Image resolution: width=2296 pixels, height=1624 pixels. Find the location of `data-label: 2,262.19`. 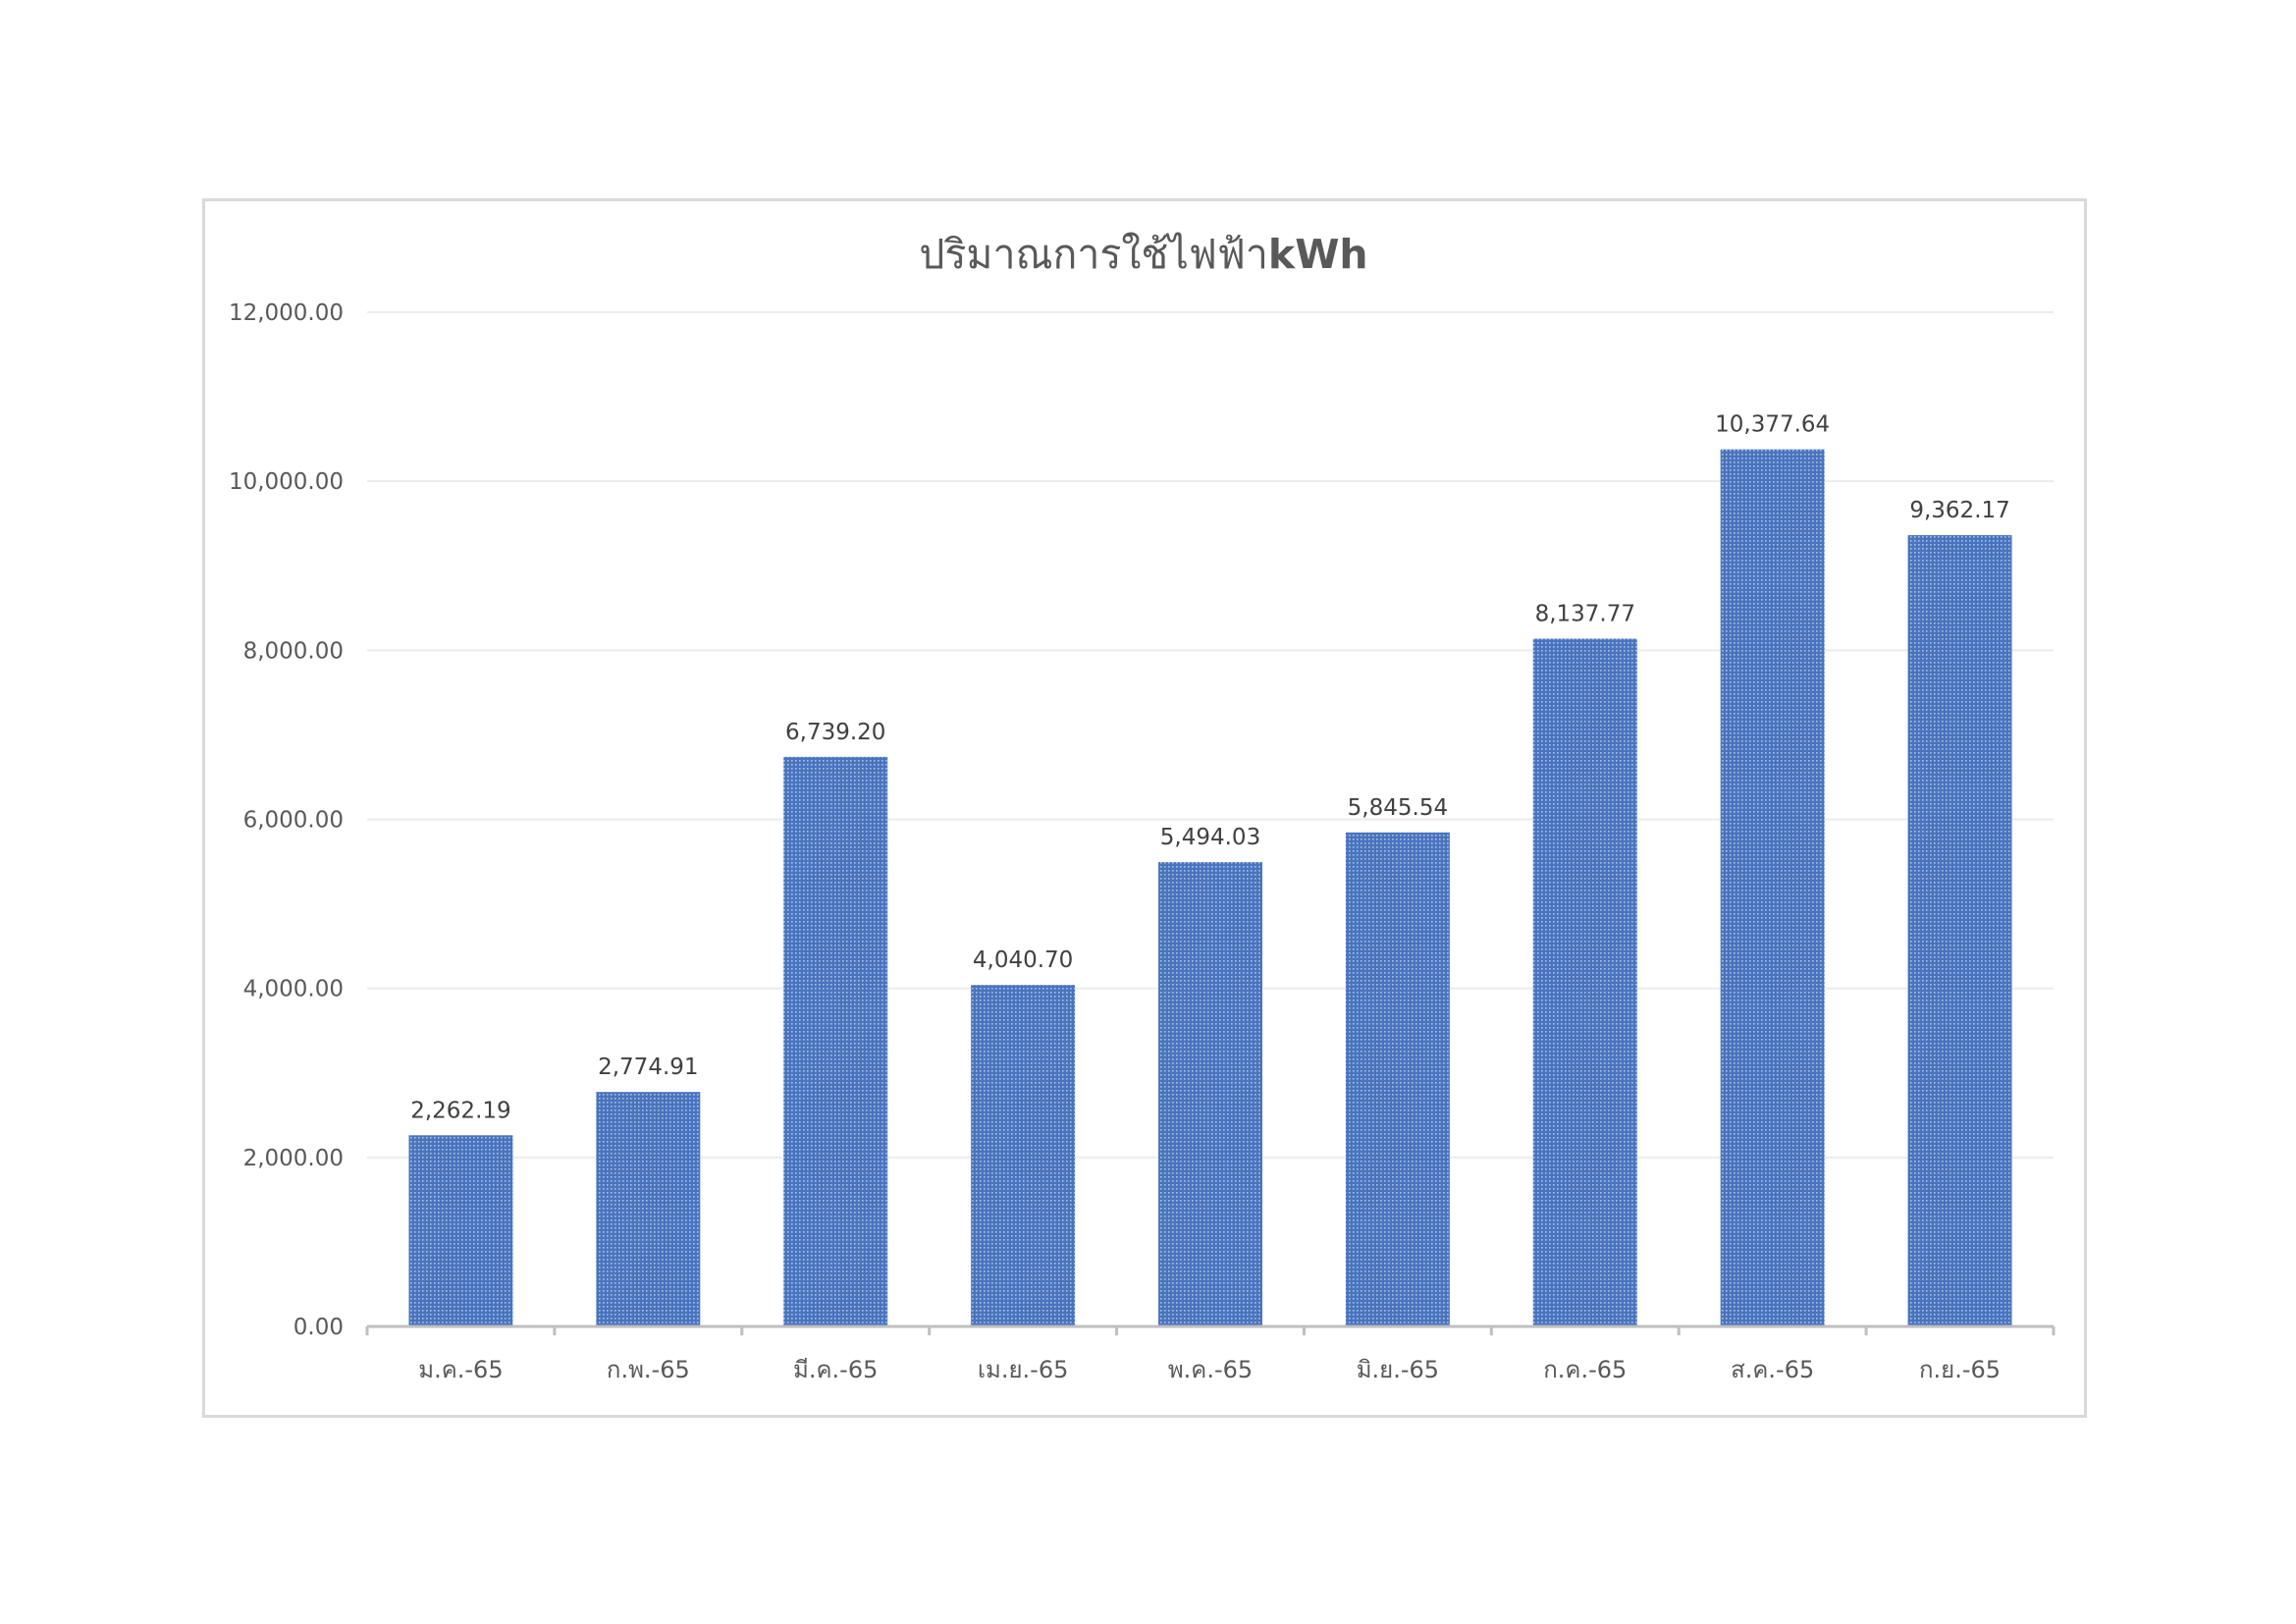

data-label: 2,262.19 is located at coordinates (460, 1110).